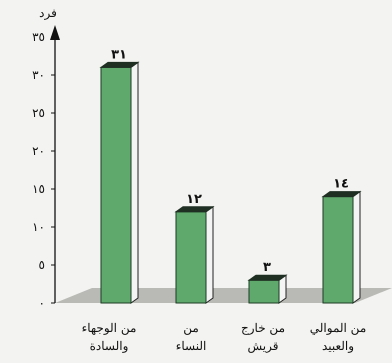 Image resolution: width=392 pixels, height=363 pixels. What do you see at coordinates (38, 227) in the screenshot?
I see `y-tick-label: ١٠` at bounding box center [38, 227].